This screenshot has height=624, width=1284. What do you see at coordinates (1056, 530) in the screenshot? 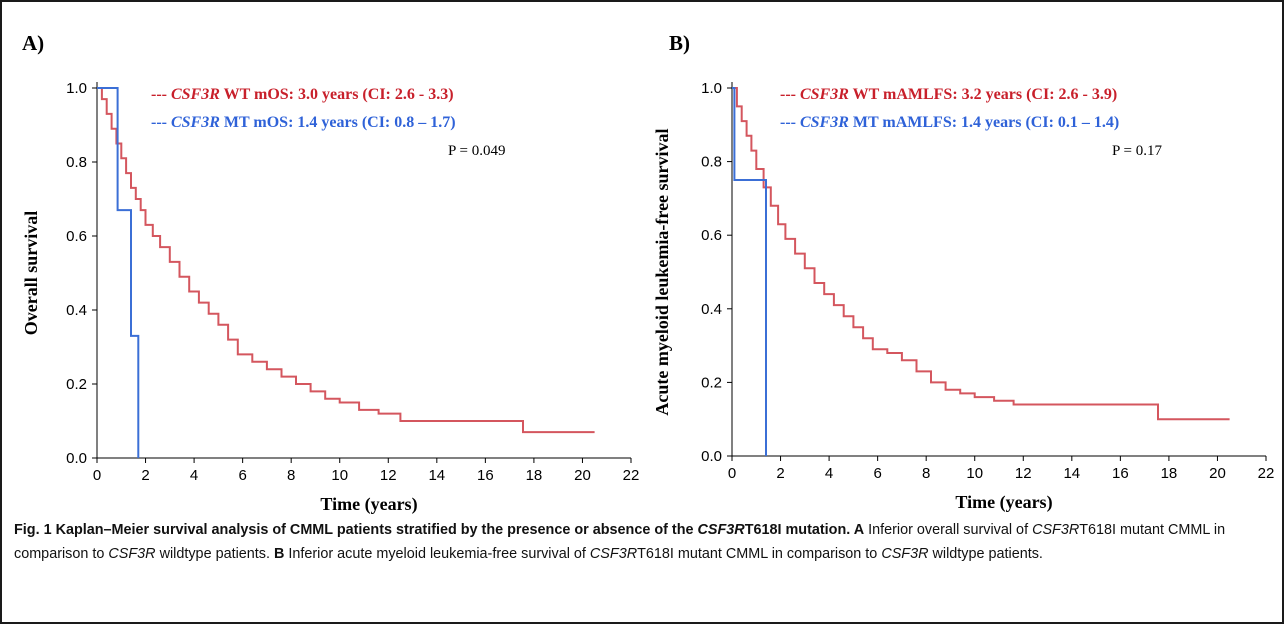
I see `caption-a-gene: CSF3R` at bounding box center [1056, 530].